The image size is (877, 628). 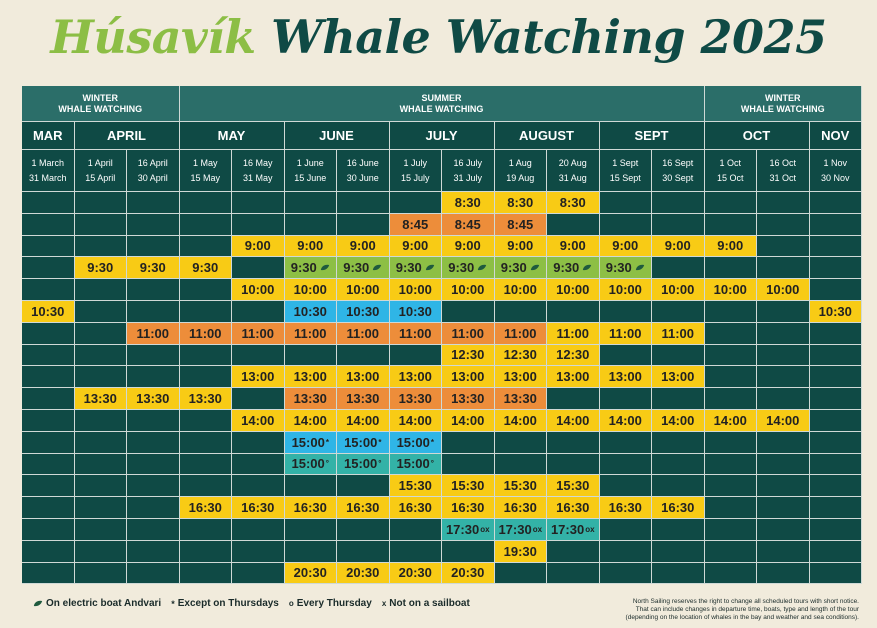 What do you see at coordinates (415, 333) in the screenshot?
I see `departure-time: 11:00` at bounding box center [415, 333].